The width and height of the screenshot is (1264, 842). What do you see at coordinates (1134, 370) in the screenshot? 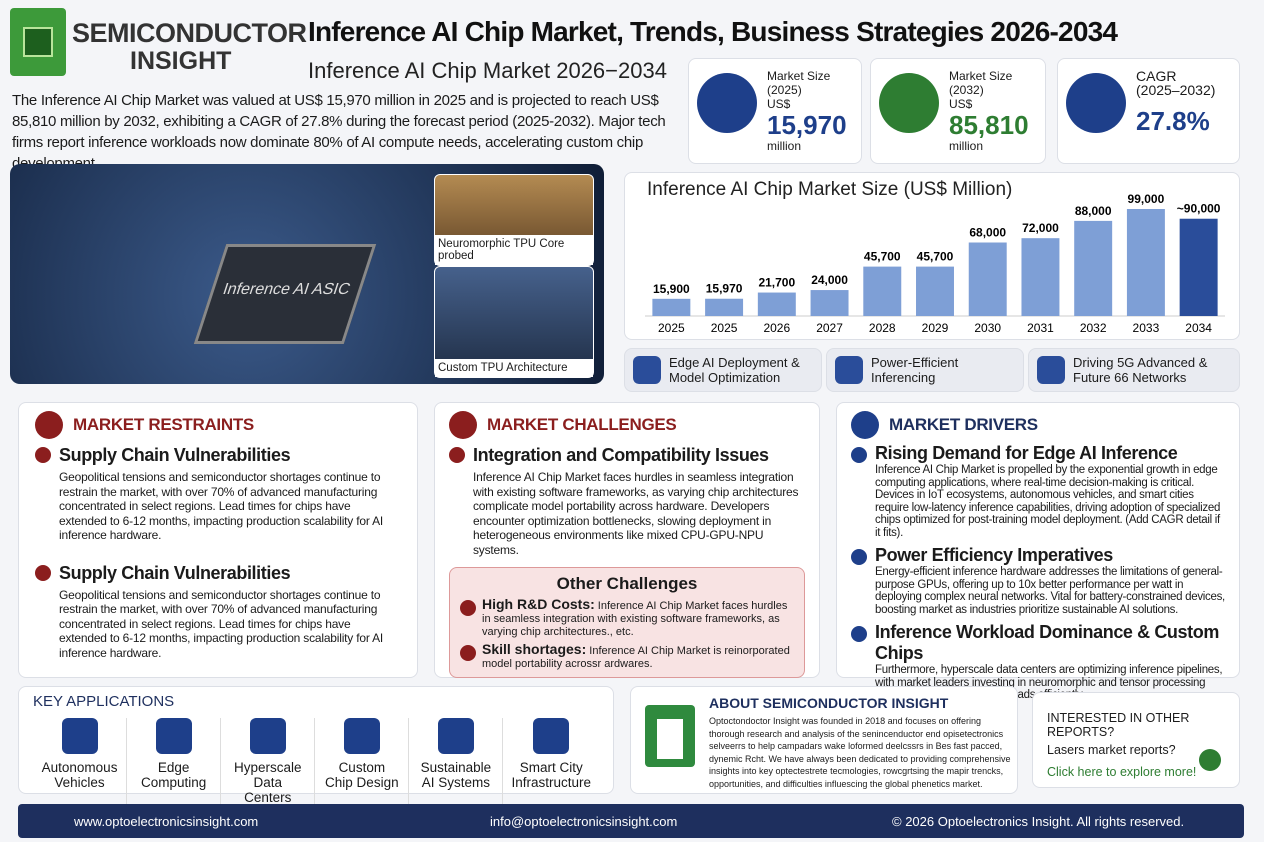
I see `feature: Driving 5G Advanced & Future 66 Networks` at bounding box center [1134, 370].